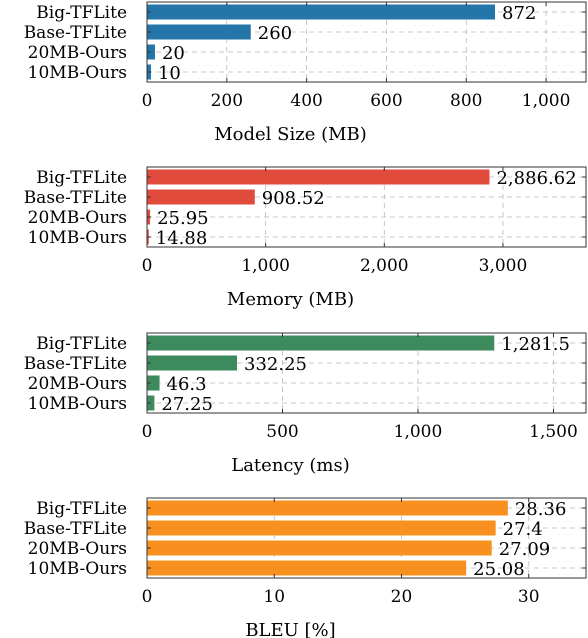  I want to click on data-label: 27.09, so click(525, 549).